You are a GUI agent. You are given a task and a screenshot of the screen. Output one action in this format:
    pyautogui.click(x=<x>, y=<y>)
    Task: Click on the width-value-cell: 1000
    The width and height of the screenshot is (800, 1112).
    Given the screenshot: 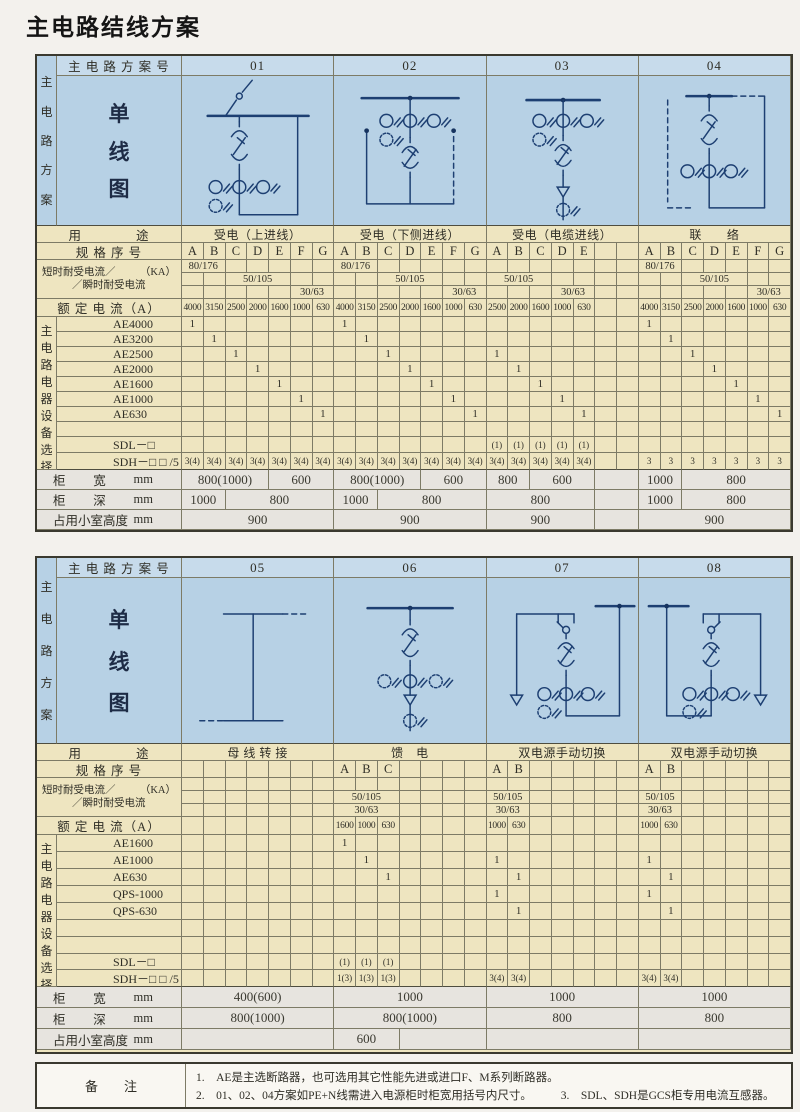 What is the action you would take?
    pyautogui.click(x=562, y=997)
    